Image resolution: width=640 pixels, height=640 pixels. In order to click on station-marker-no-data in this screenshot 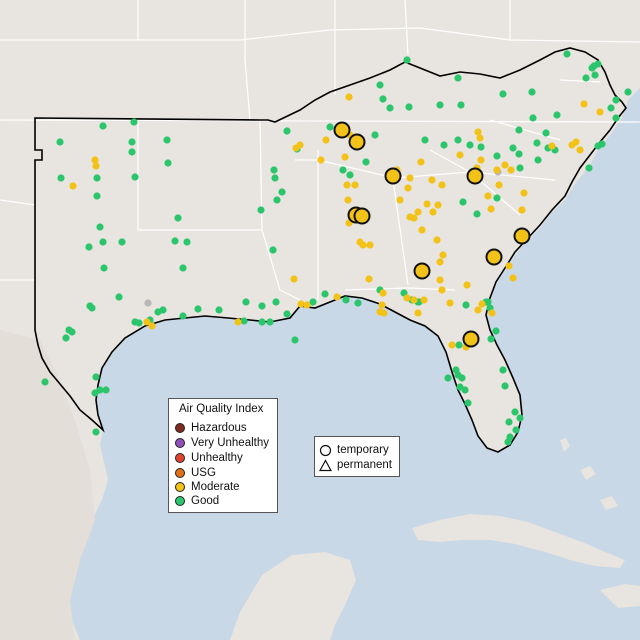, I will do `click(148, 303)`.